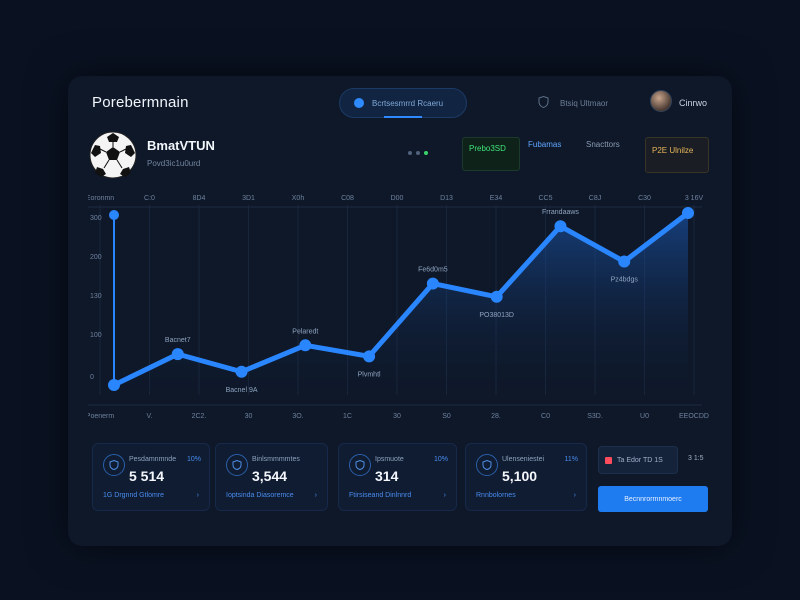 The width and height of the screenshot is (800, 600). I want to click on stat-card-label: Pesdamnmnde, so click(153, 459).